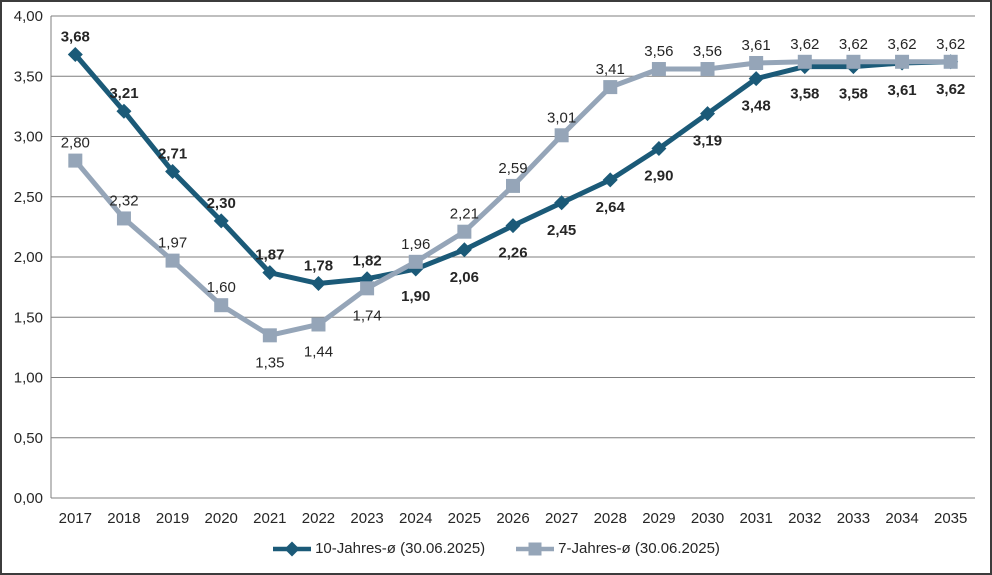  I want to click on x-tick-label: 2025, so click(464, 518).